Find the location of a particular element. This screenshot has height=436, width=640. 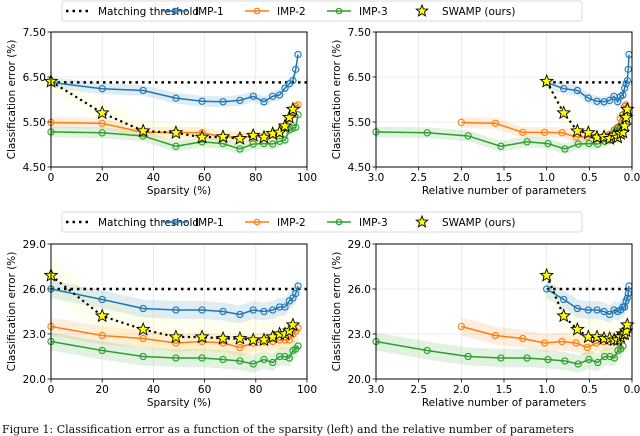

x-axis-label: Relative number of parameters is located at coordinates (504, 403).